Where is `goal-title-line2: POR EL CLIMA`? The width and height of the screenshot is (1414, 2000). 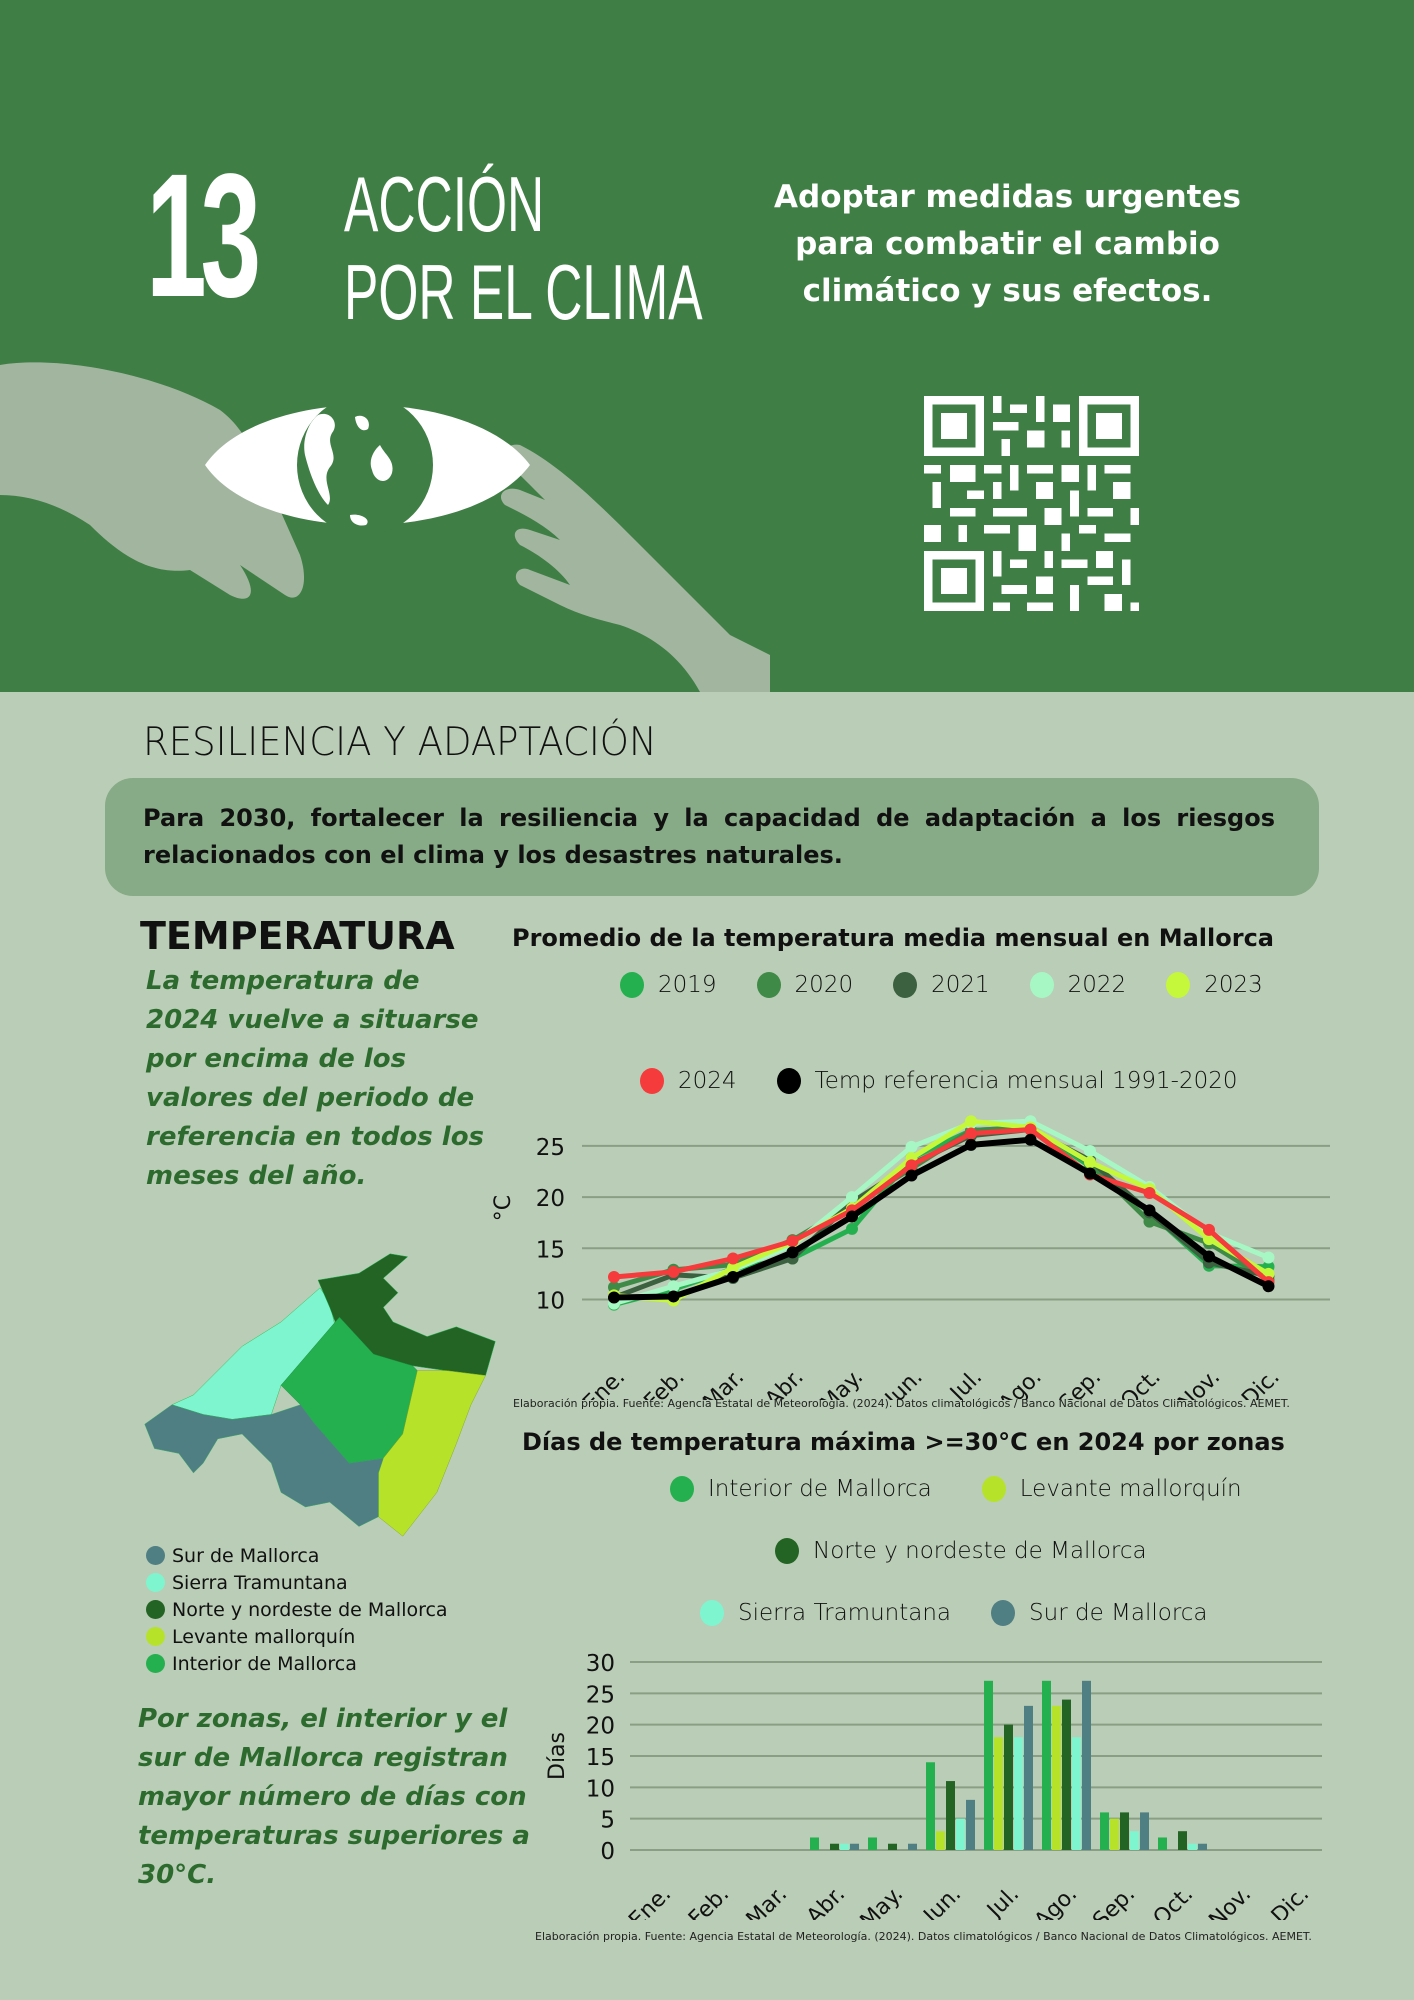
goal-title-line2: POR EL CLIMA is located at coordinates (523, 292).